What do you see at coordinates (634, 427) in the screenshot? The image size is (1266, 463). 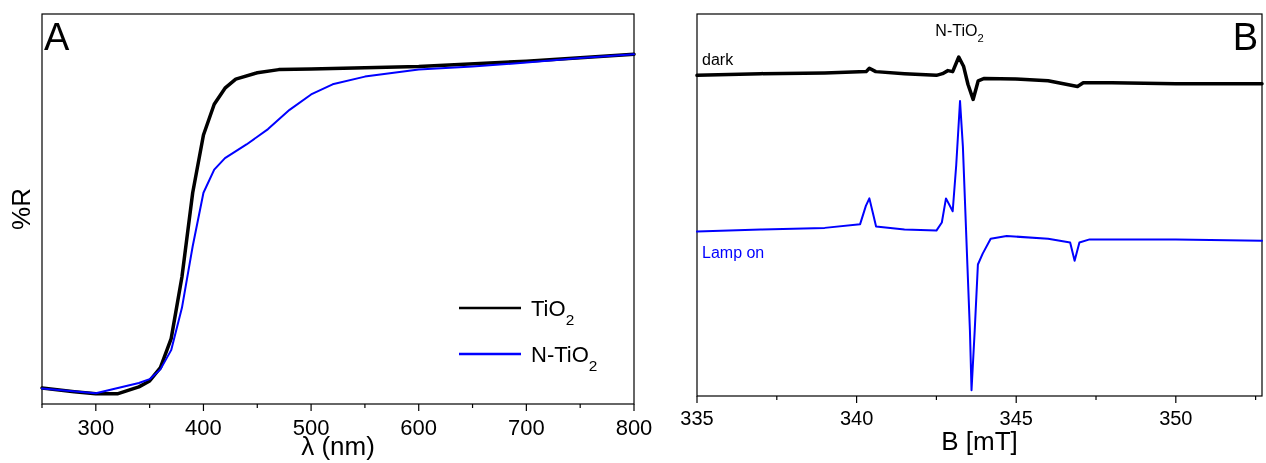 I see `x-tick-label: 800` at bounding box center [634, 427].